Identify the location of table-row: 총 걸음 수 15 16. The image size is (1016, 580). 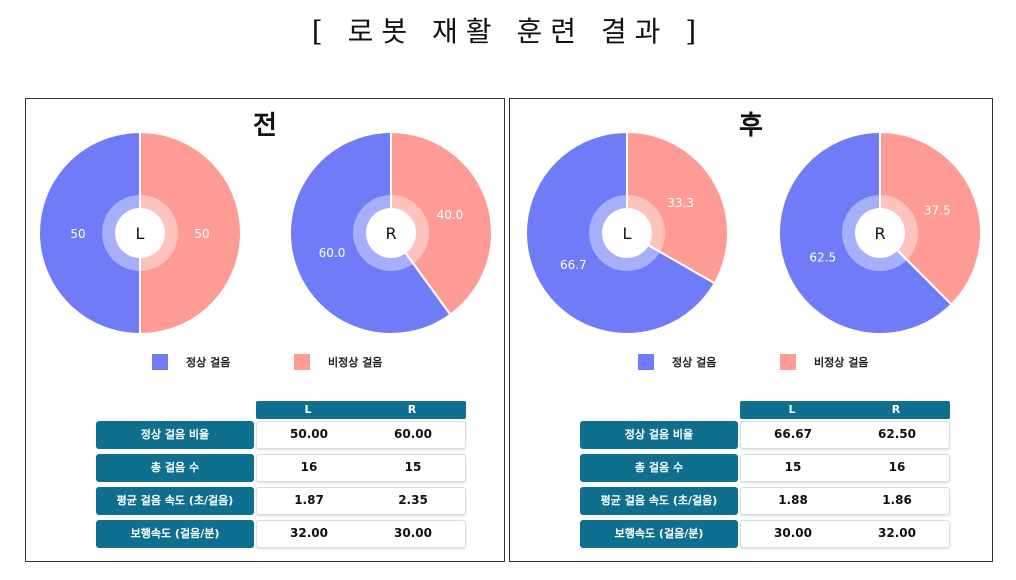
(765, 468).